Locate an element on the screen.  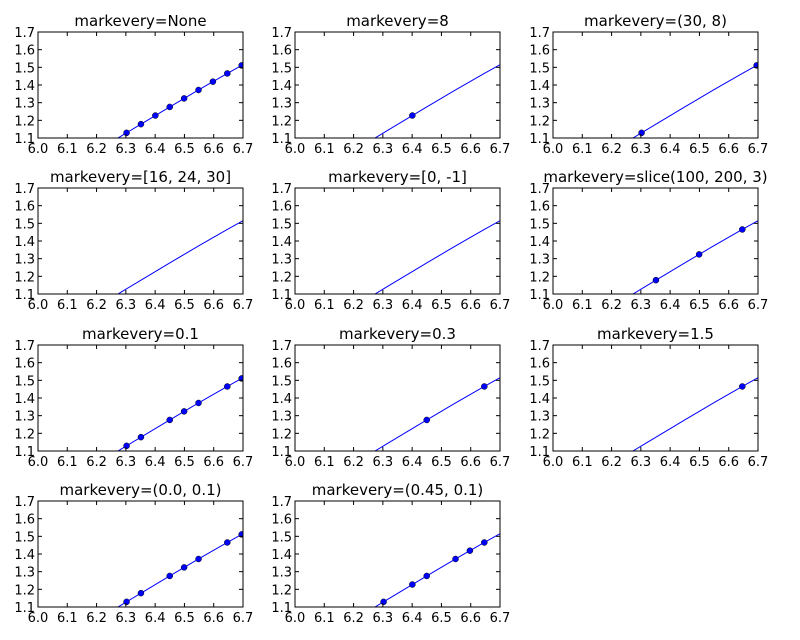
subplot-title: markevery=1.5 is located at coordinates (655, 334).